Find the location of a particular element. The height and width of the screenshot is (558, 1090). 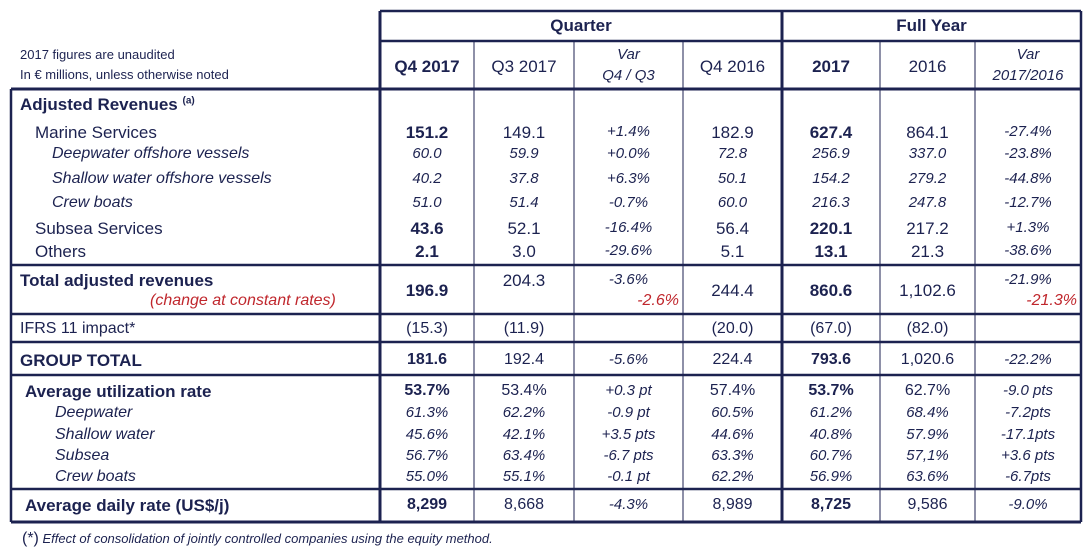

table-cell: 151.2 is located at coordinates (427, 132).